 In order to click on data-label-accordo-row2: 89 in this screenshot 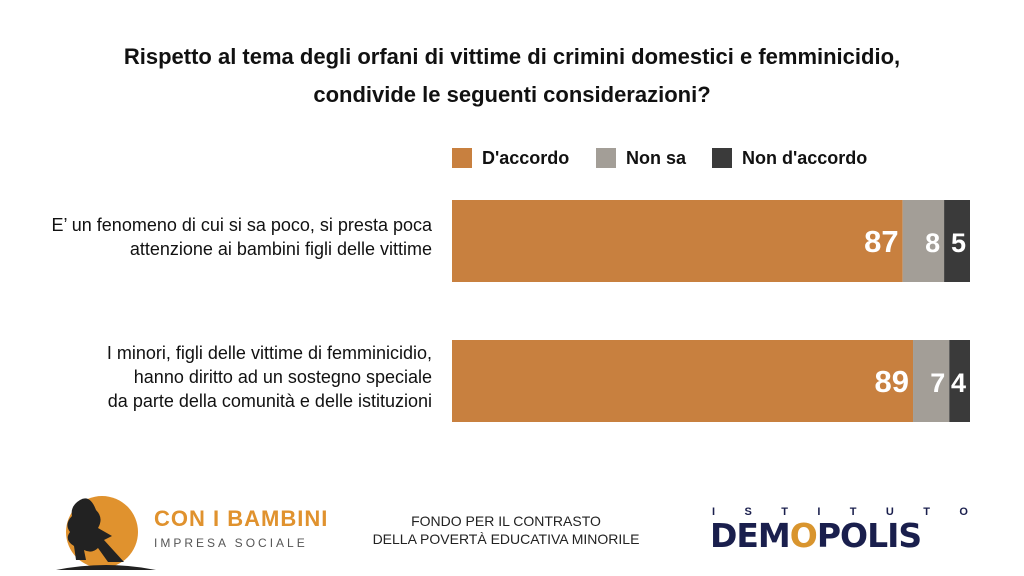, I will do `click(892, 381)`.